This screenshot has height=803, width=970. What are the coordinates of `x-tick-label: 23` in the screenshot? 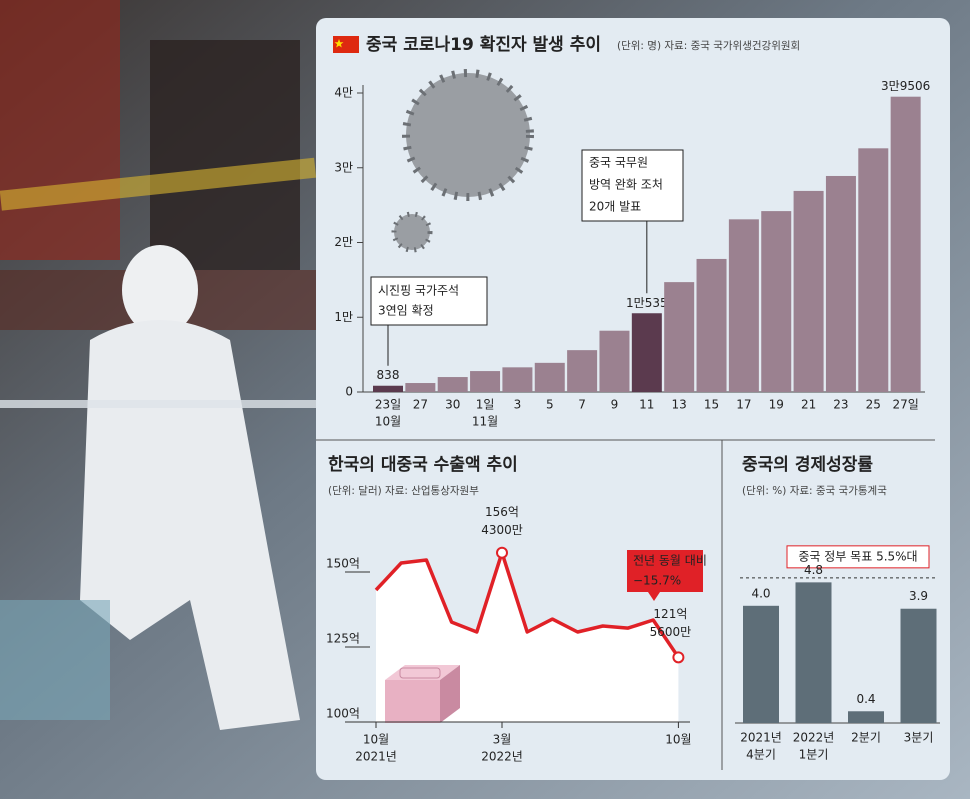 It's located at (840, 405).